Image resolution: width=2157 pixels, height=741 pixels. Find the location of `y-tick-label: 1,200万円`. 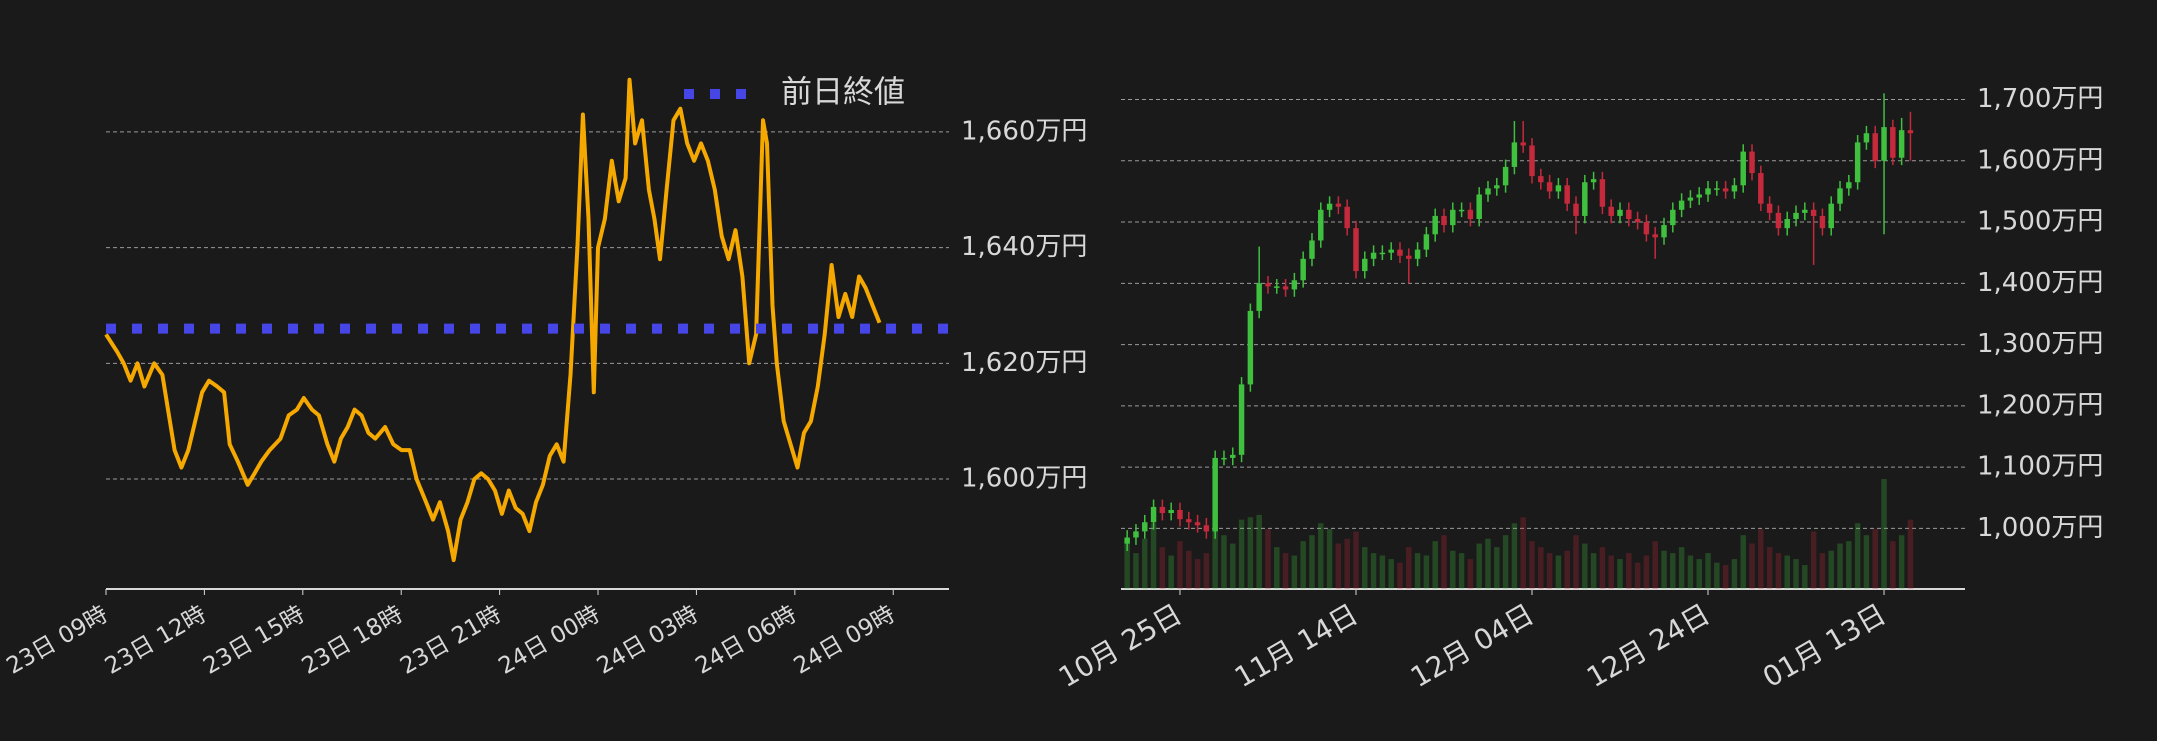

y-tick-label: 1,200万円 is located at coordinates (2040, 405).